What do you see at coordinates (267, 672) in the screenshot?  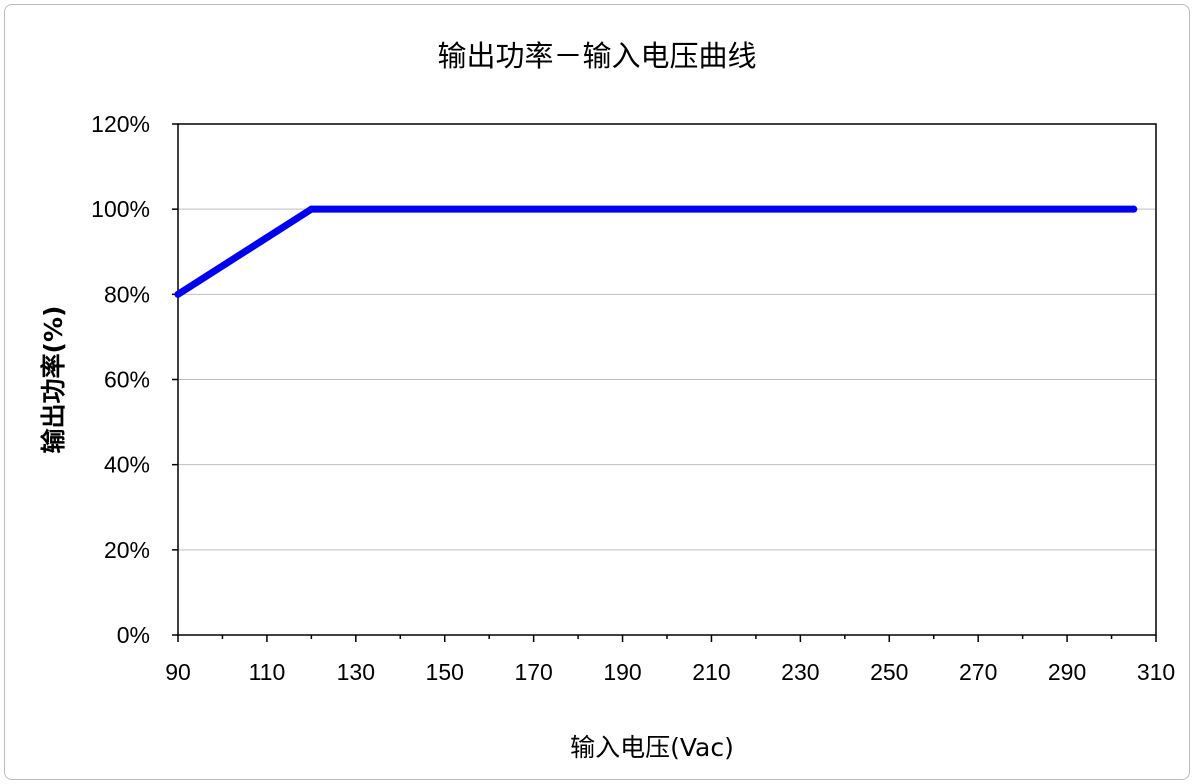 I see `x-tick-label: 110` at bounding box center [267, 672].